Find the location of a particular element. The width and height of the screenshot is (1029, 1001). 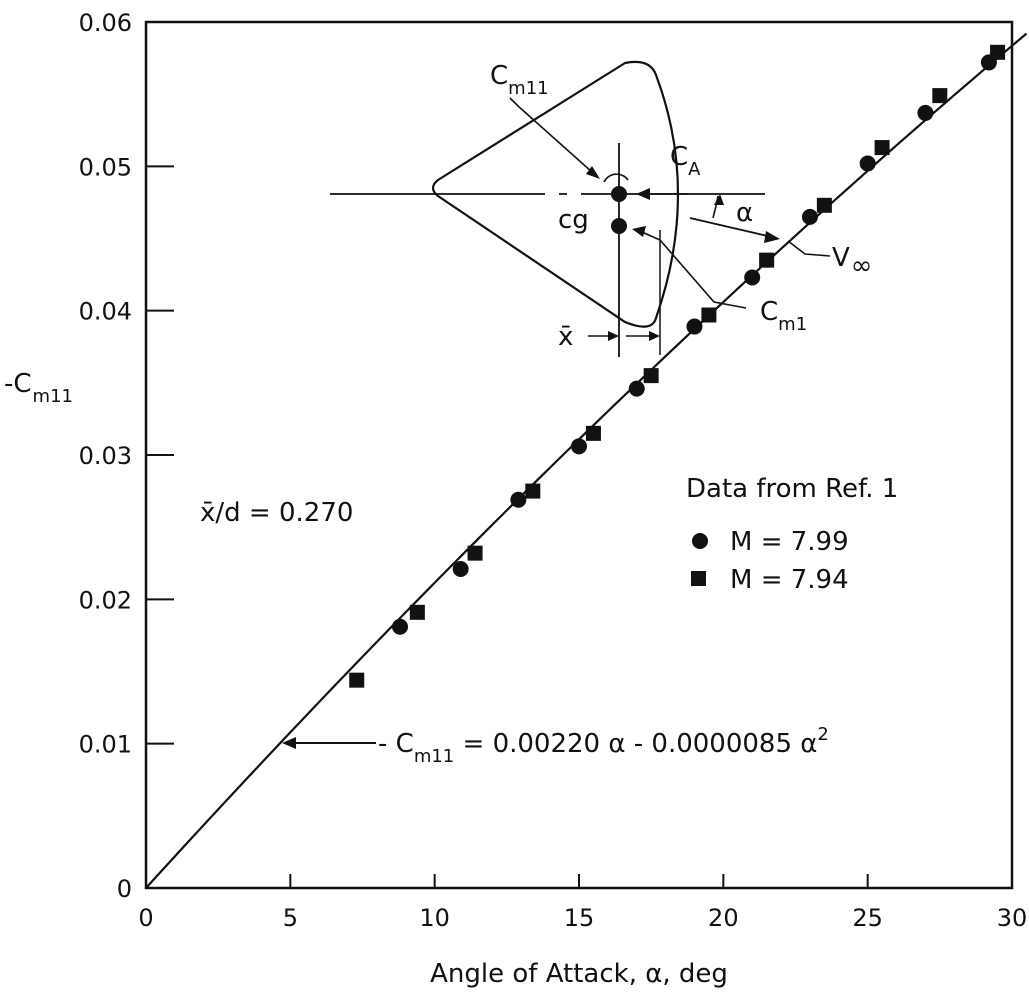

inset-label-alpha: α is located at coordinates (744, 213).